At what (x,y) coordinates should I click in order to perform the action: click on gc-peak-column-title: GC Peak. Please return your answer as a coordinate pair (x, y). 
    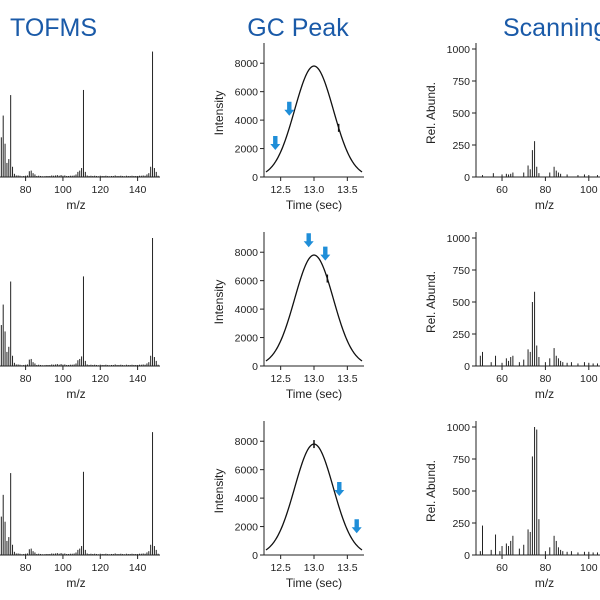
    Looking at the image, I should click on (298, 28).